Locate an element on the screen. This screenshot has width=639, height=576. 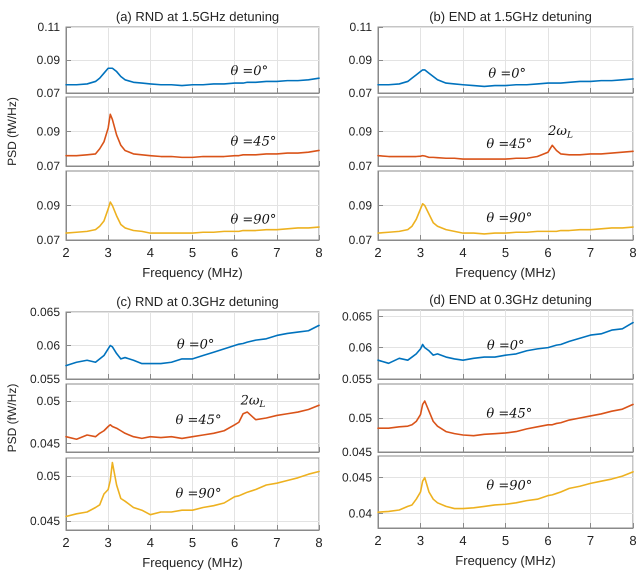
chart-title: (a) RND at 1.5GHz detuning is located at coordinates (198, 16).